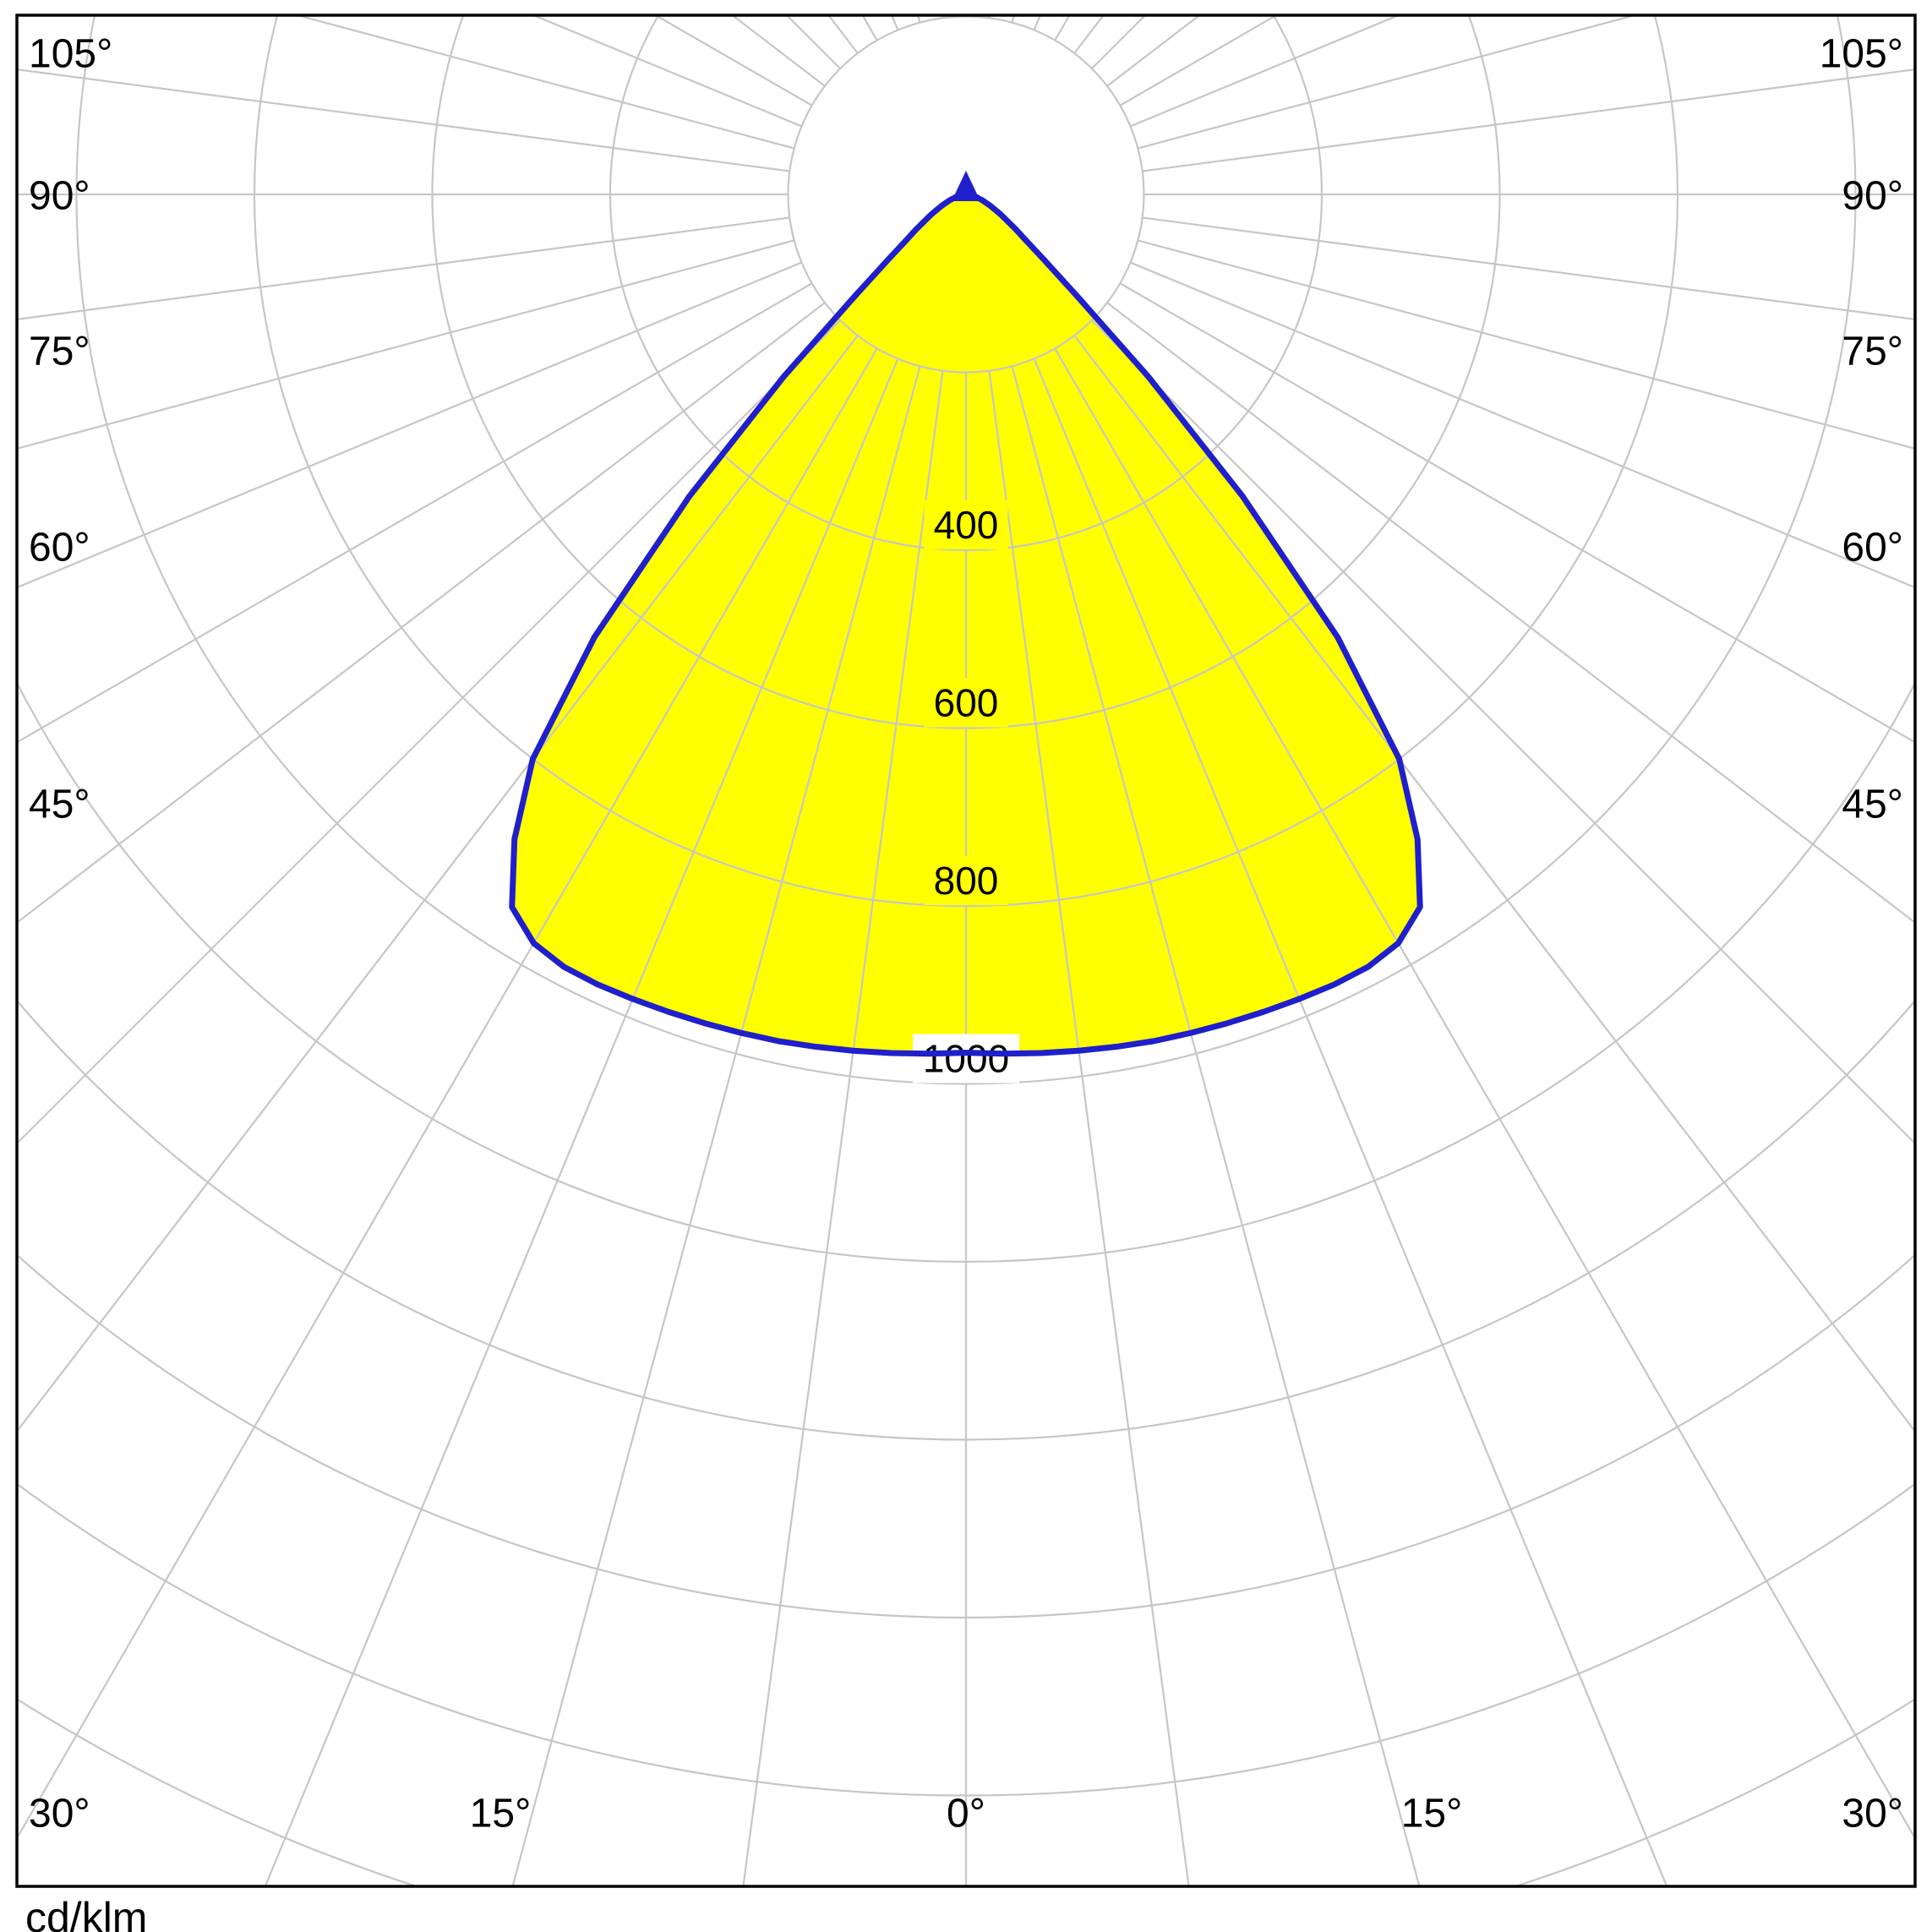 The height and width of the screenshot is (1932, 1932). I want to click on angle-label-left: 90°, so click(59, 196).